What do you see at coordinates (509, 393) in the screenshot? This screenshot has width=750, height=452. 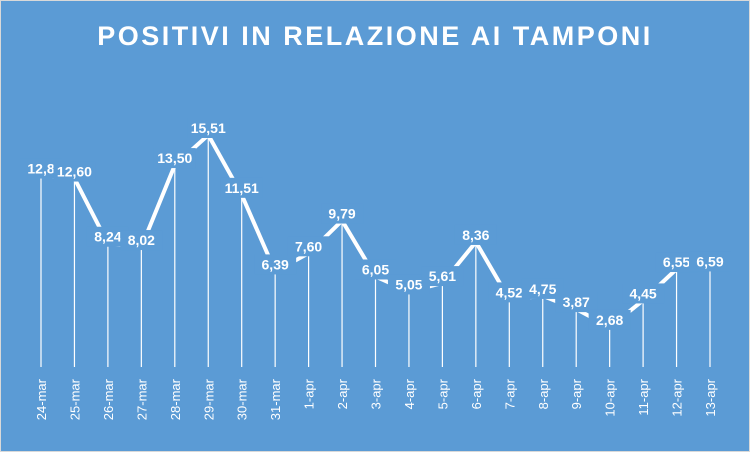 I see `x-tick-label: 7-apr` at bounding box center [509, 393].